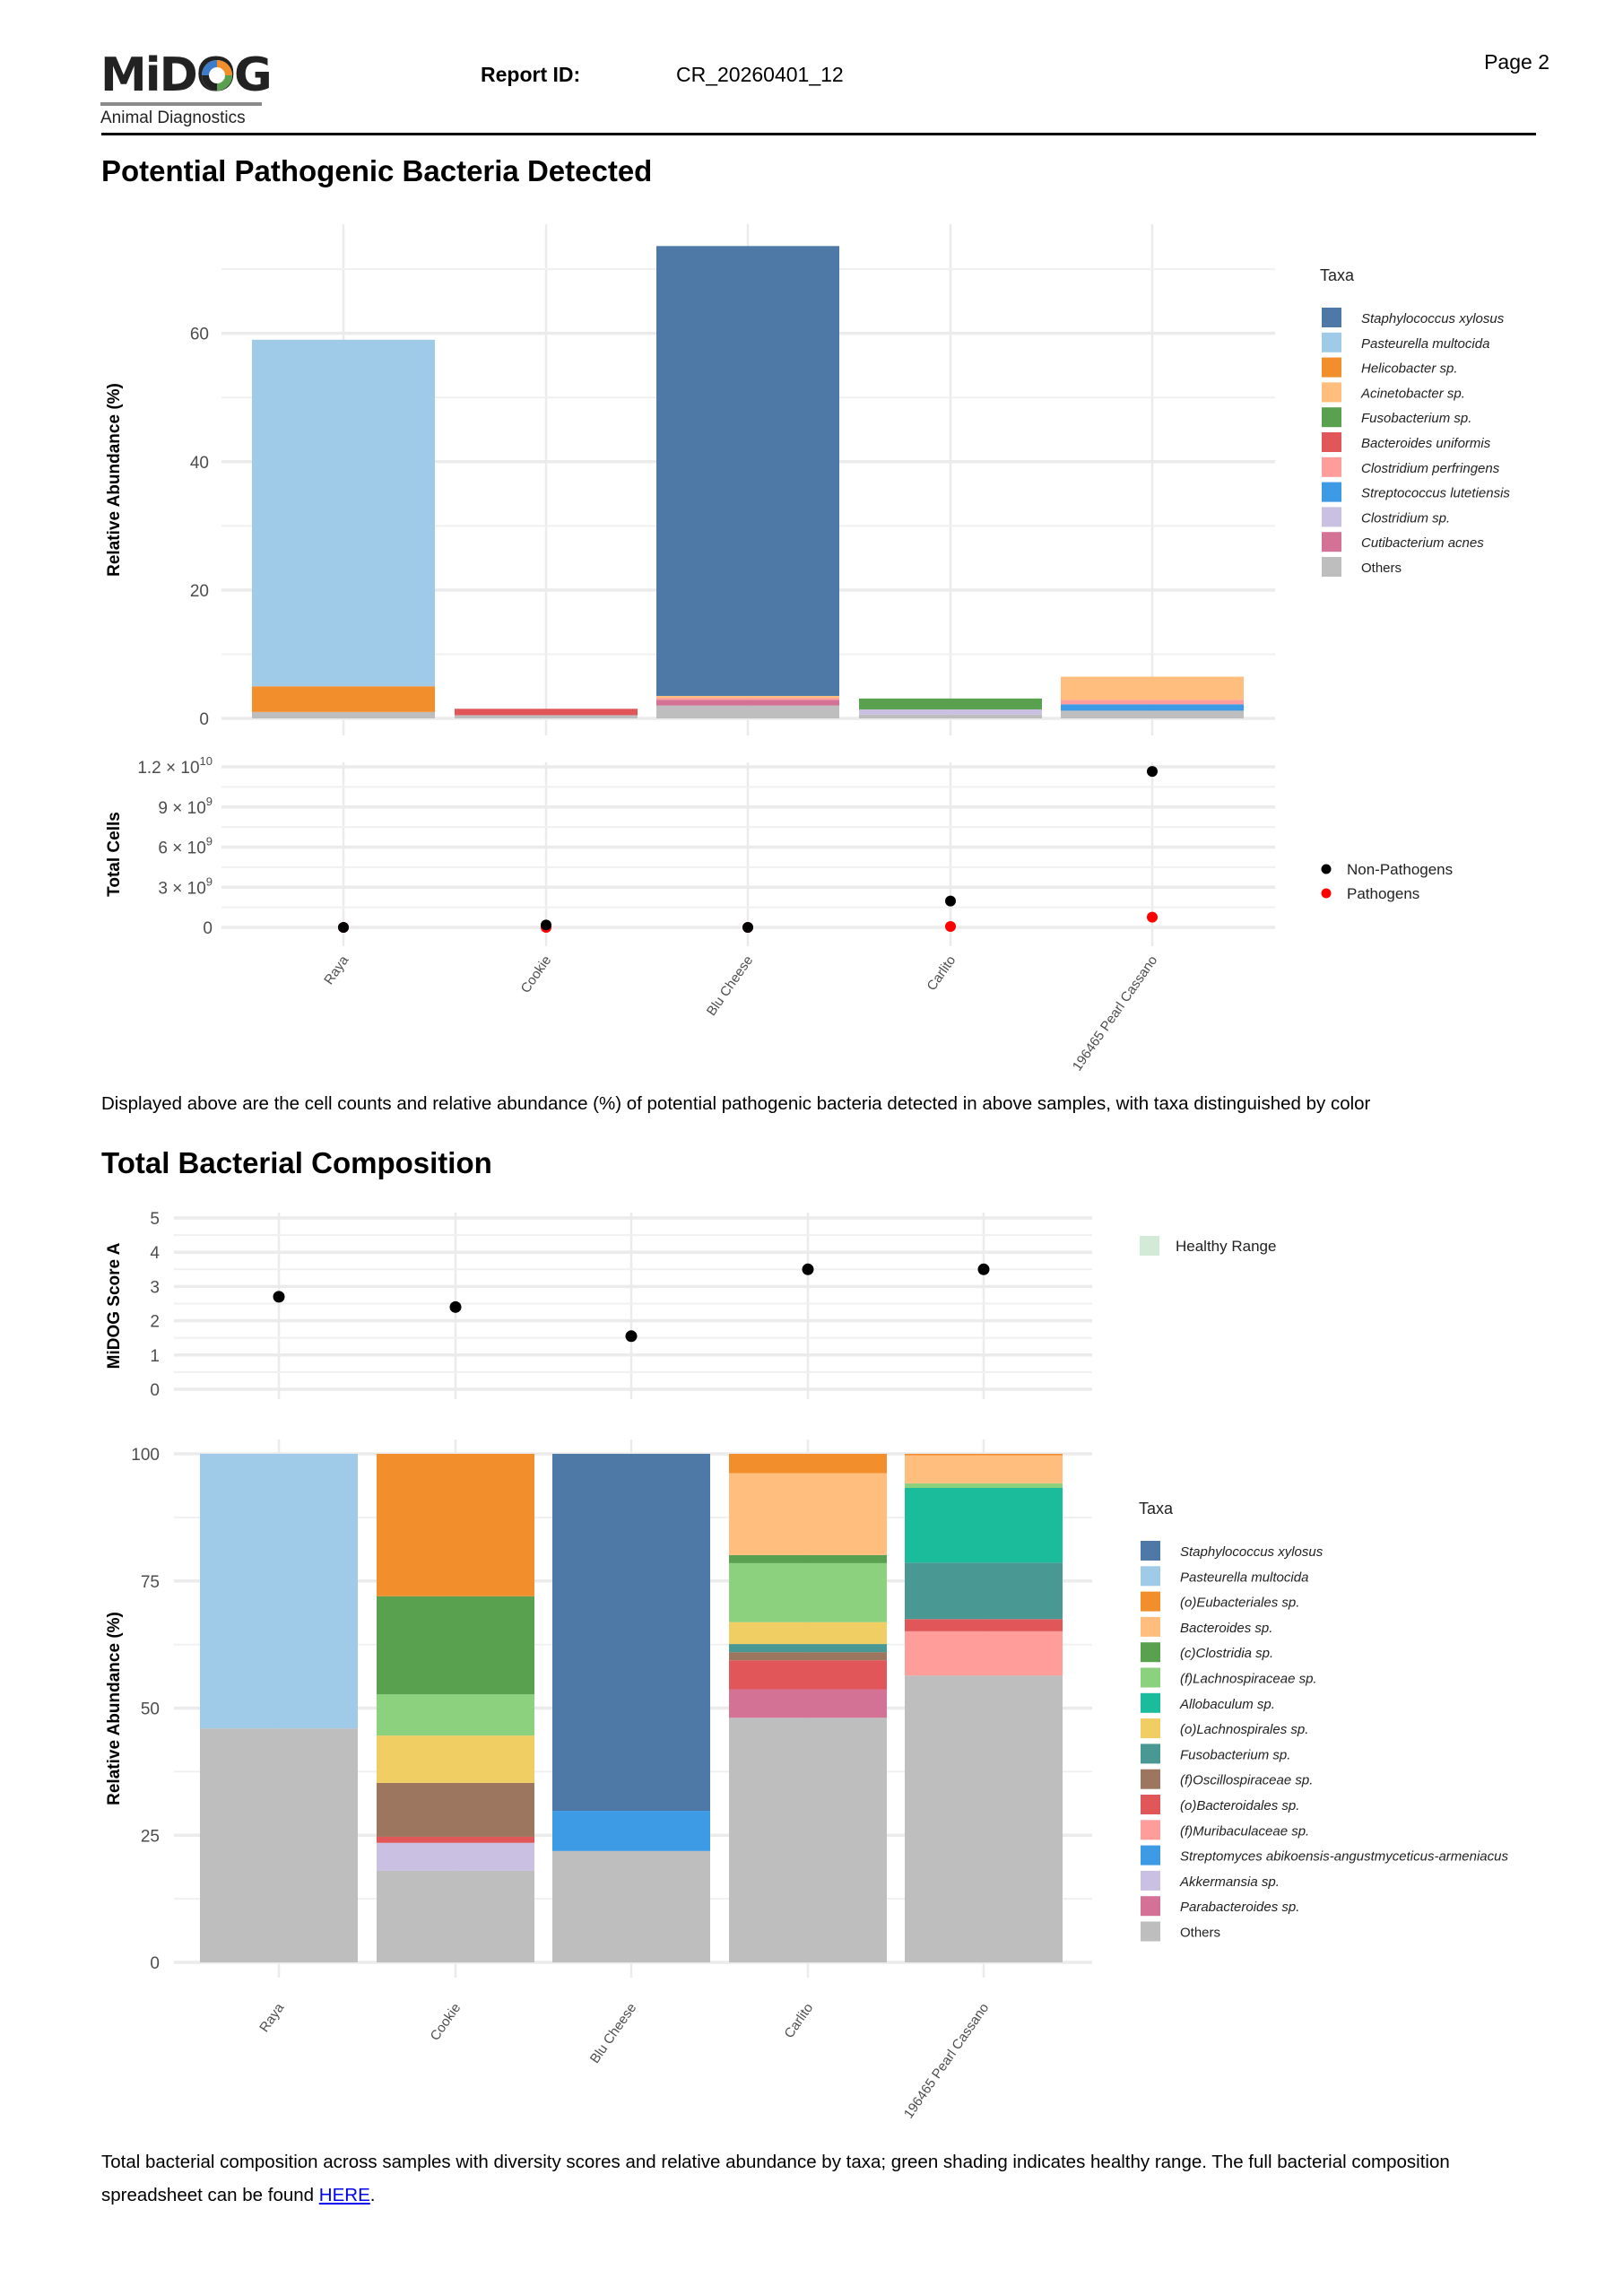  What do you see at coordinates (199, 335) in the screenshot?
I see `y-tick-label: 60` at bounding box center [199, 335].